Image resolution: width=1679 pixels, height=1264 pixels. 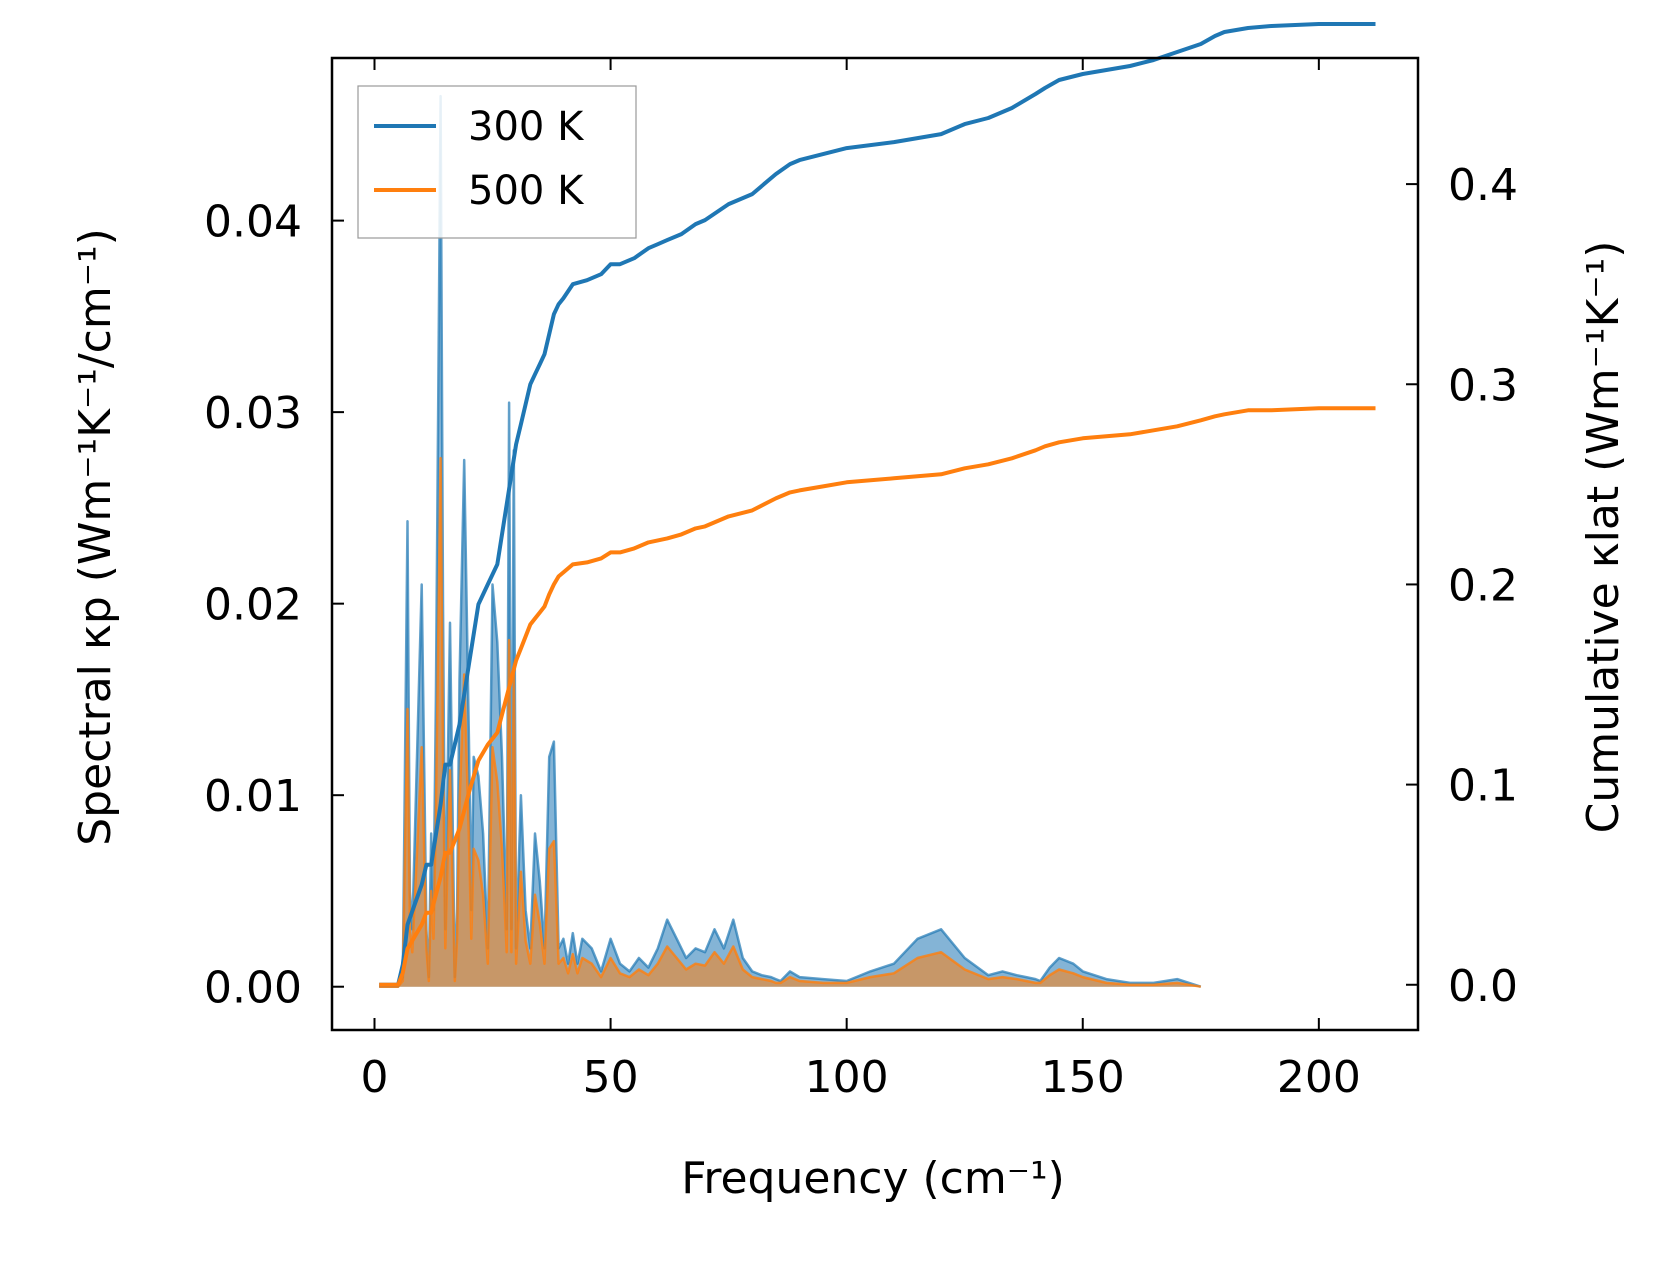 What do you see at coordinates (526, 191) in the screenshot?
I see `legend-label-500k: 500 K` at bounding box center [526, 191].